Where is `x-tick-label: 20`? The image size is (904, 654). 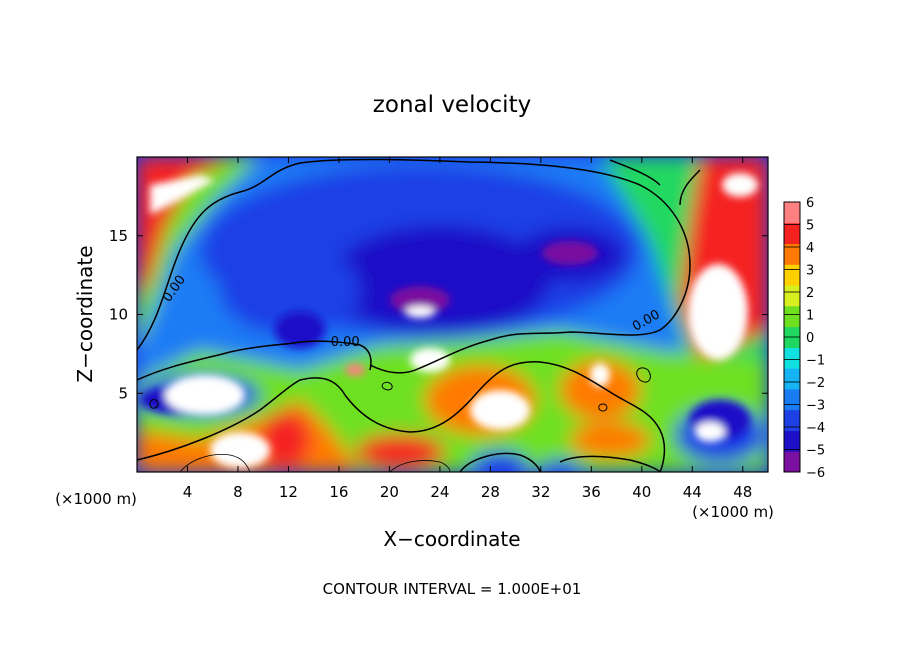
x-tick-label: 20 is located at coordinates (389, 492).